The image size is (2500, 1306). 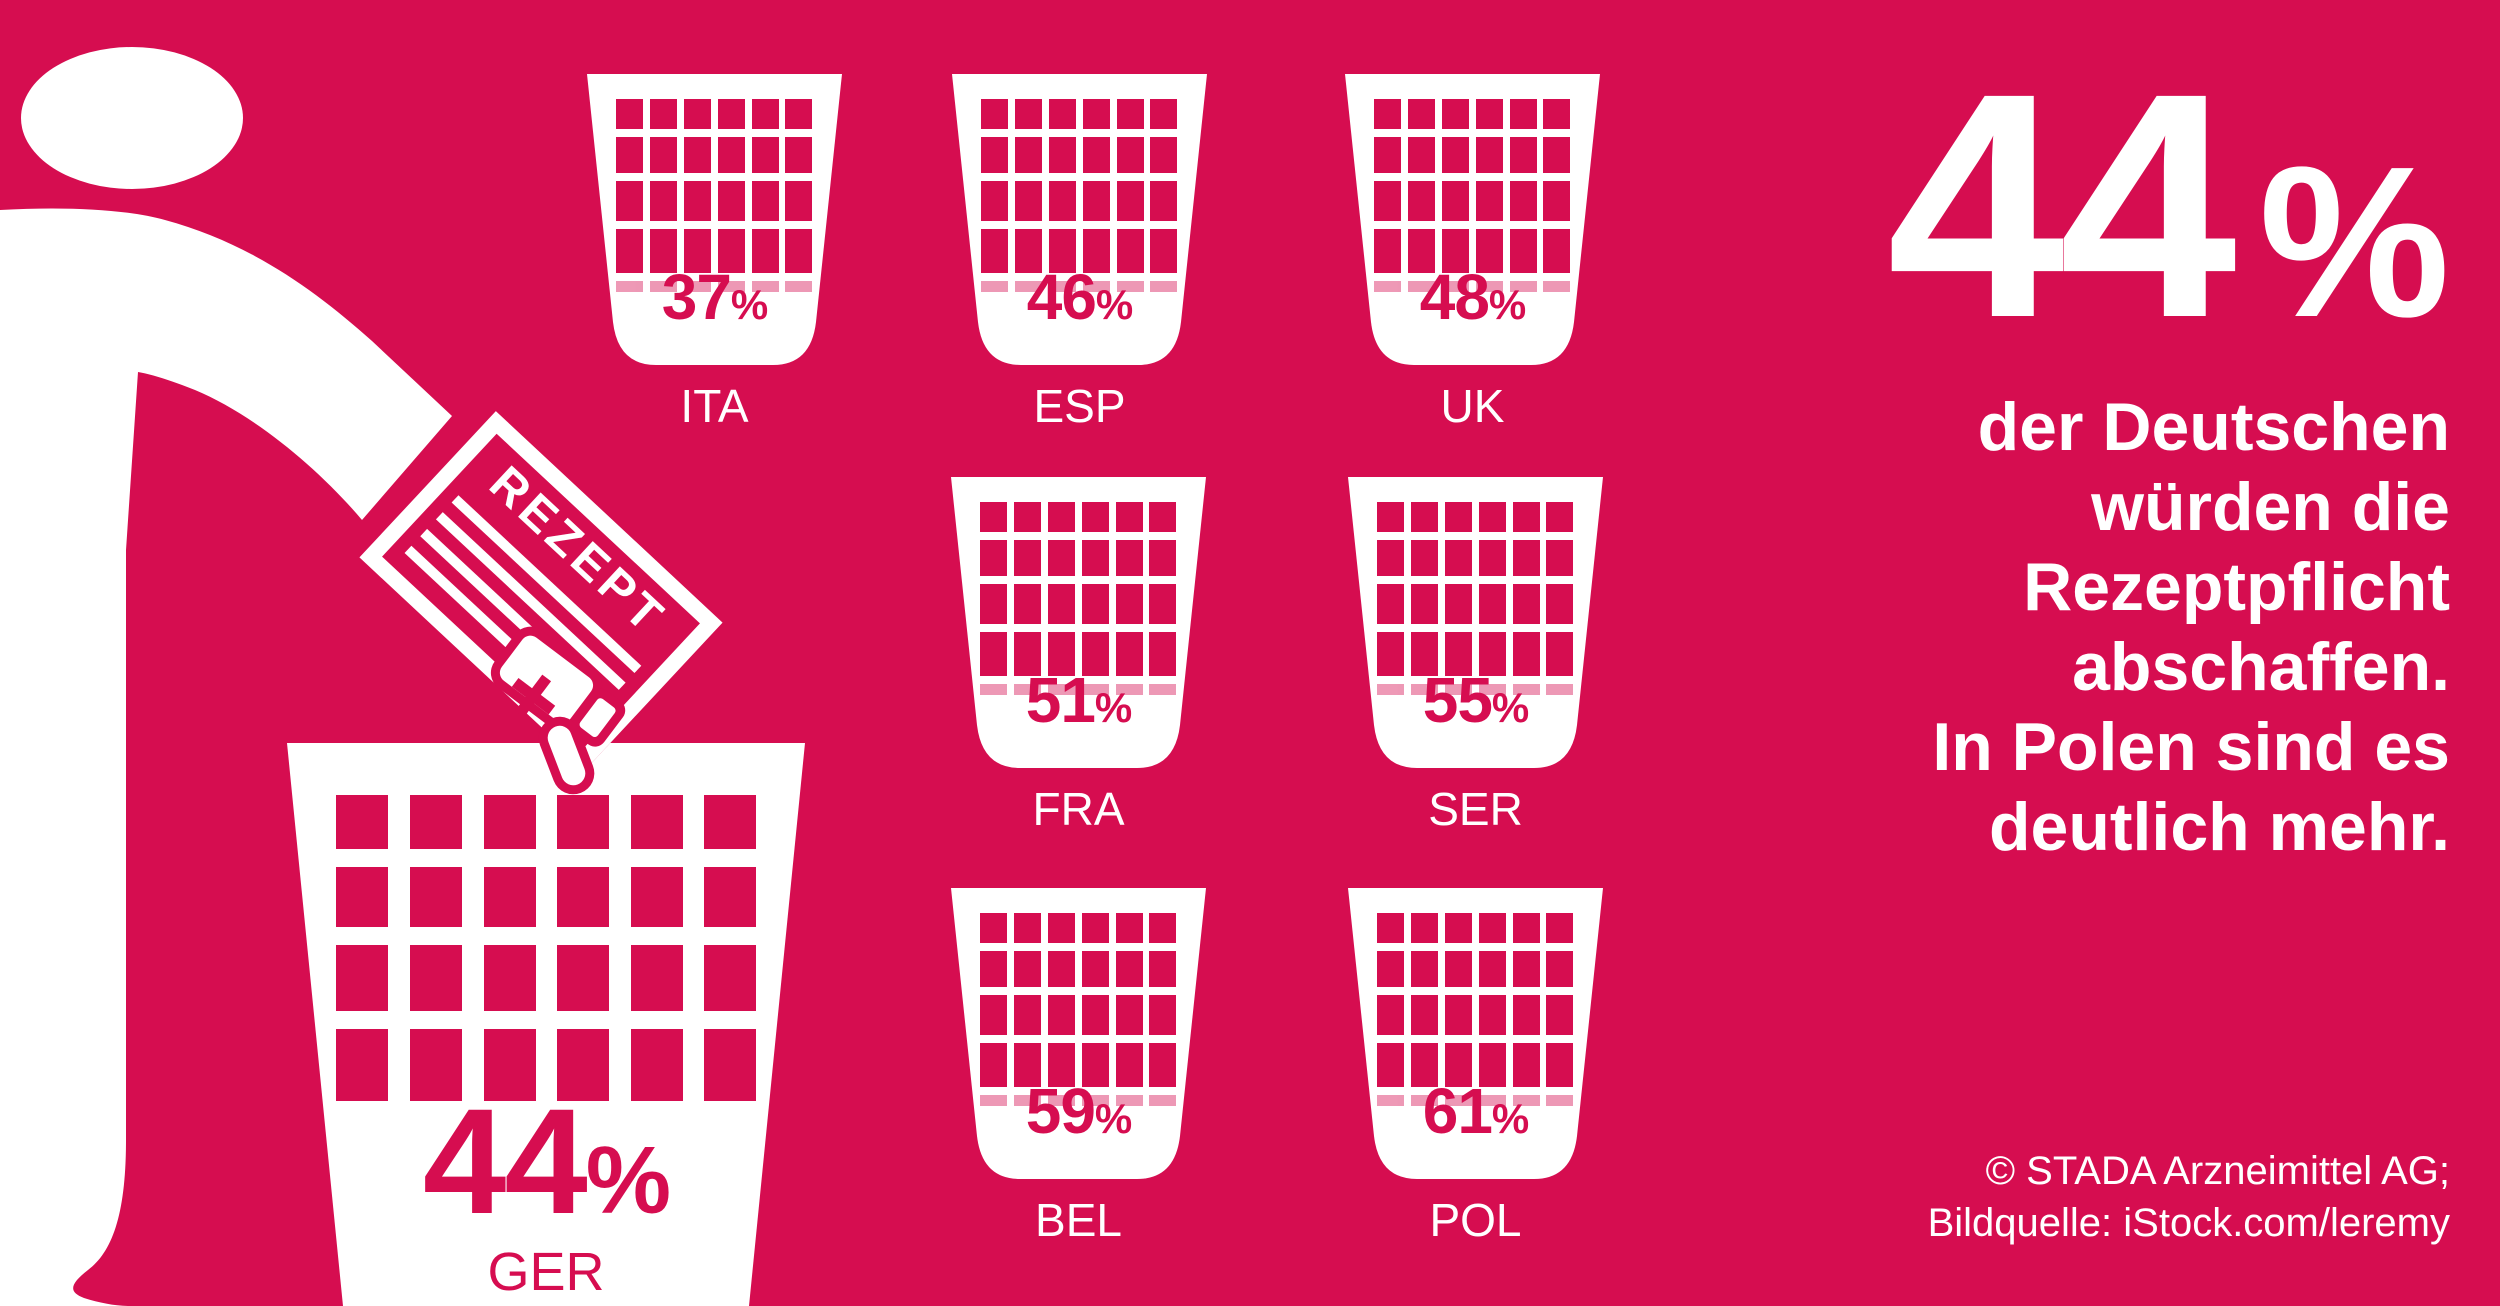 I want to click on person-head, so click(x=132, y=118).